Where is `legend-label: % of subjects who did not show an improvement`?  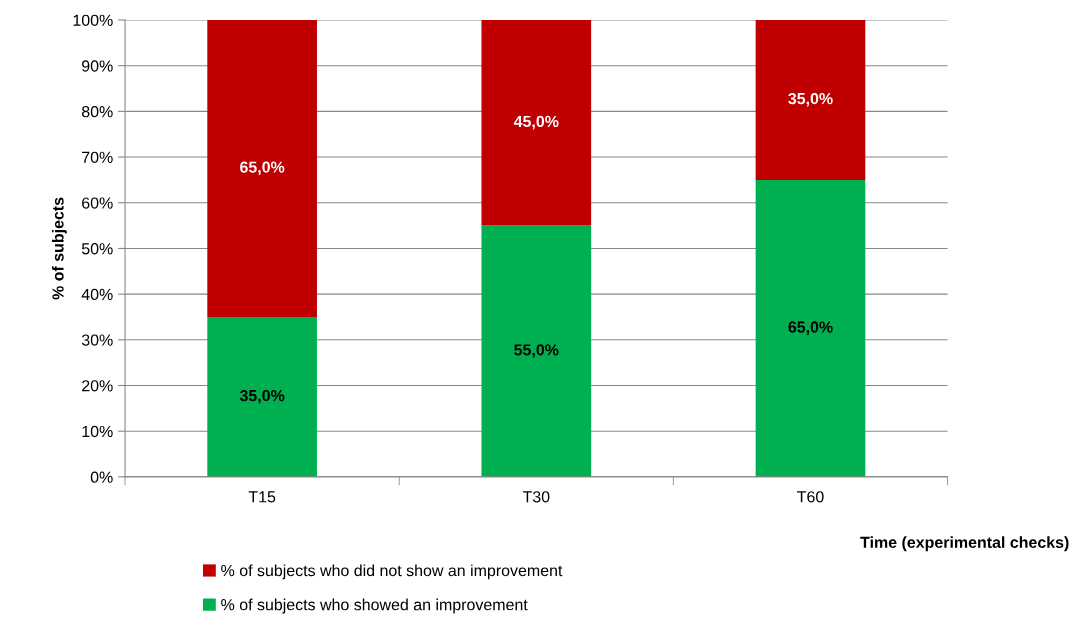
legend-label: % of subjects who did not show an improvement is located at coordinates (392, 572).